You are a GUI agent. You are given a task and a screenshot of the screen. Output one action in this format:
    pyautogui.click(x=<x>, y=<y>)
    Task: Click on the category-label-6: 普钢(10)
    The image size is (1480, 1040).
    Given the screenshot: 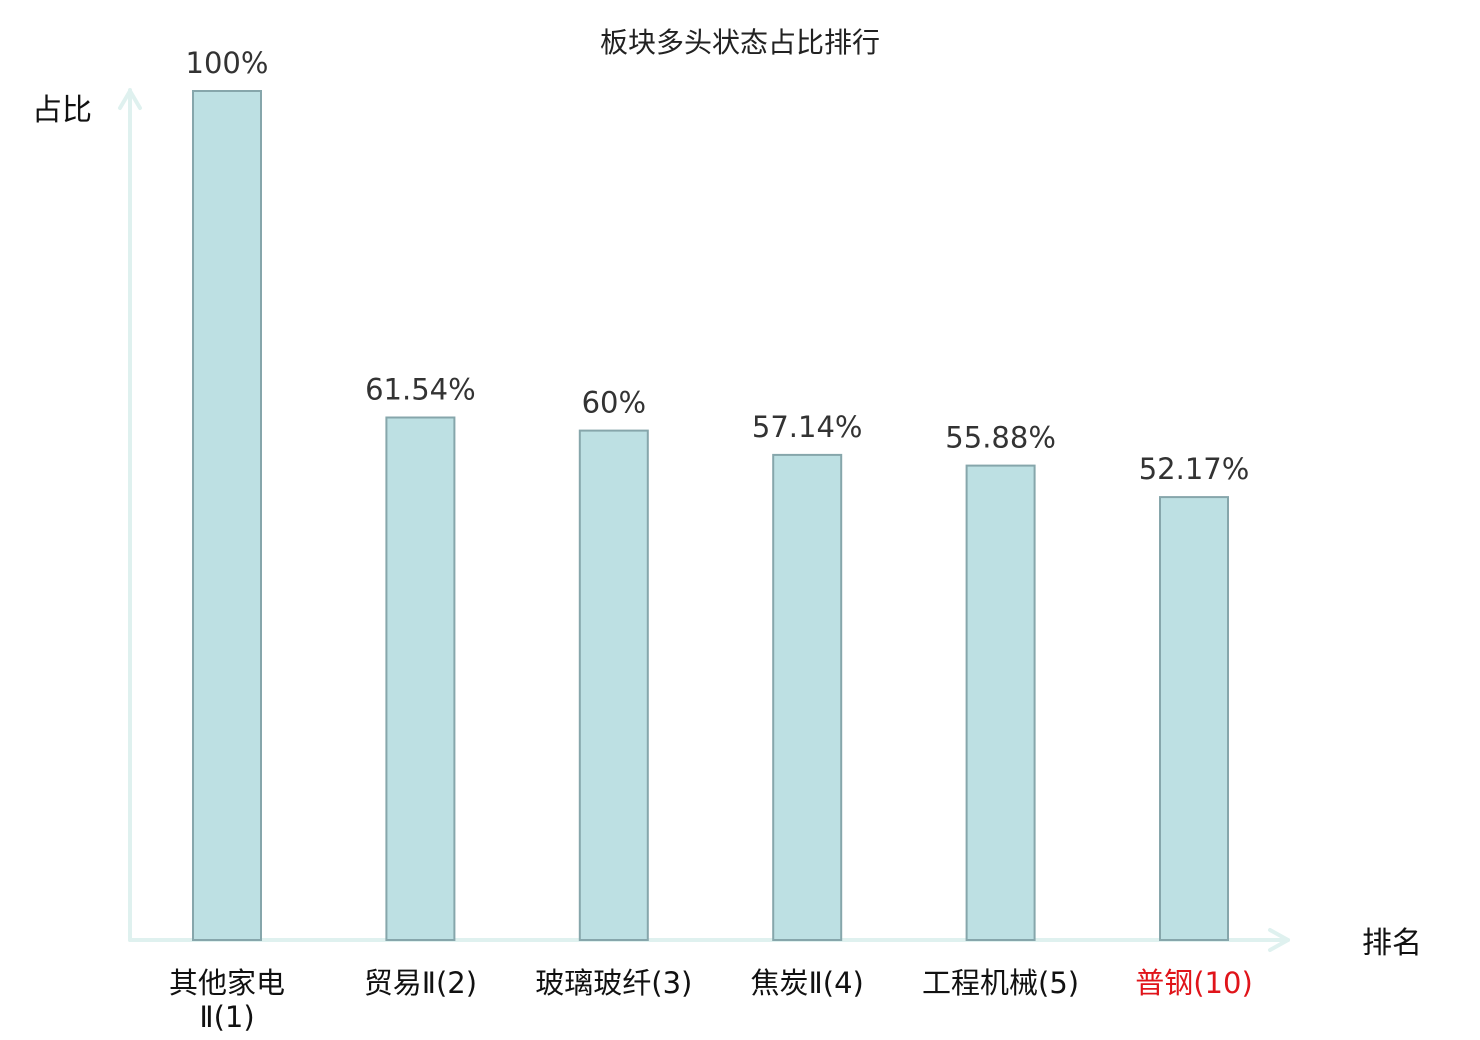 What is the action you would take?
    pyautogui.click(x=1194, y=983)
    